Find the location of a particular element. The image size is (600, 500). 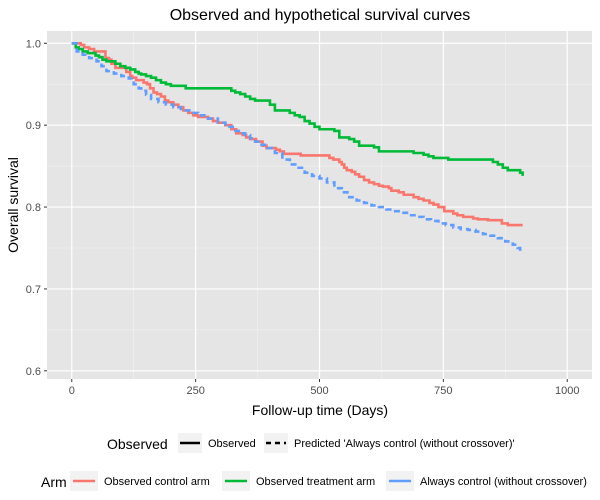

y-tick-label: 0.8 is located at coordinates (33, 208).